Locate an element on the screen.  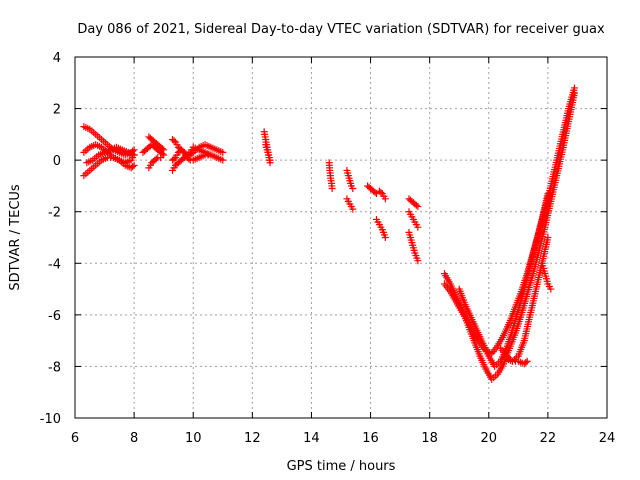
y-tick-label: -10 is located at coordinates (50, 419).